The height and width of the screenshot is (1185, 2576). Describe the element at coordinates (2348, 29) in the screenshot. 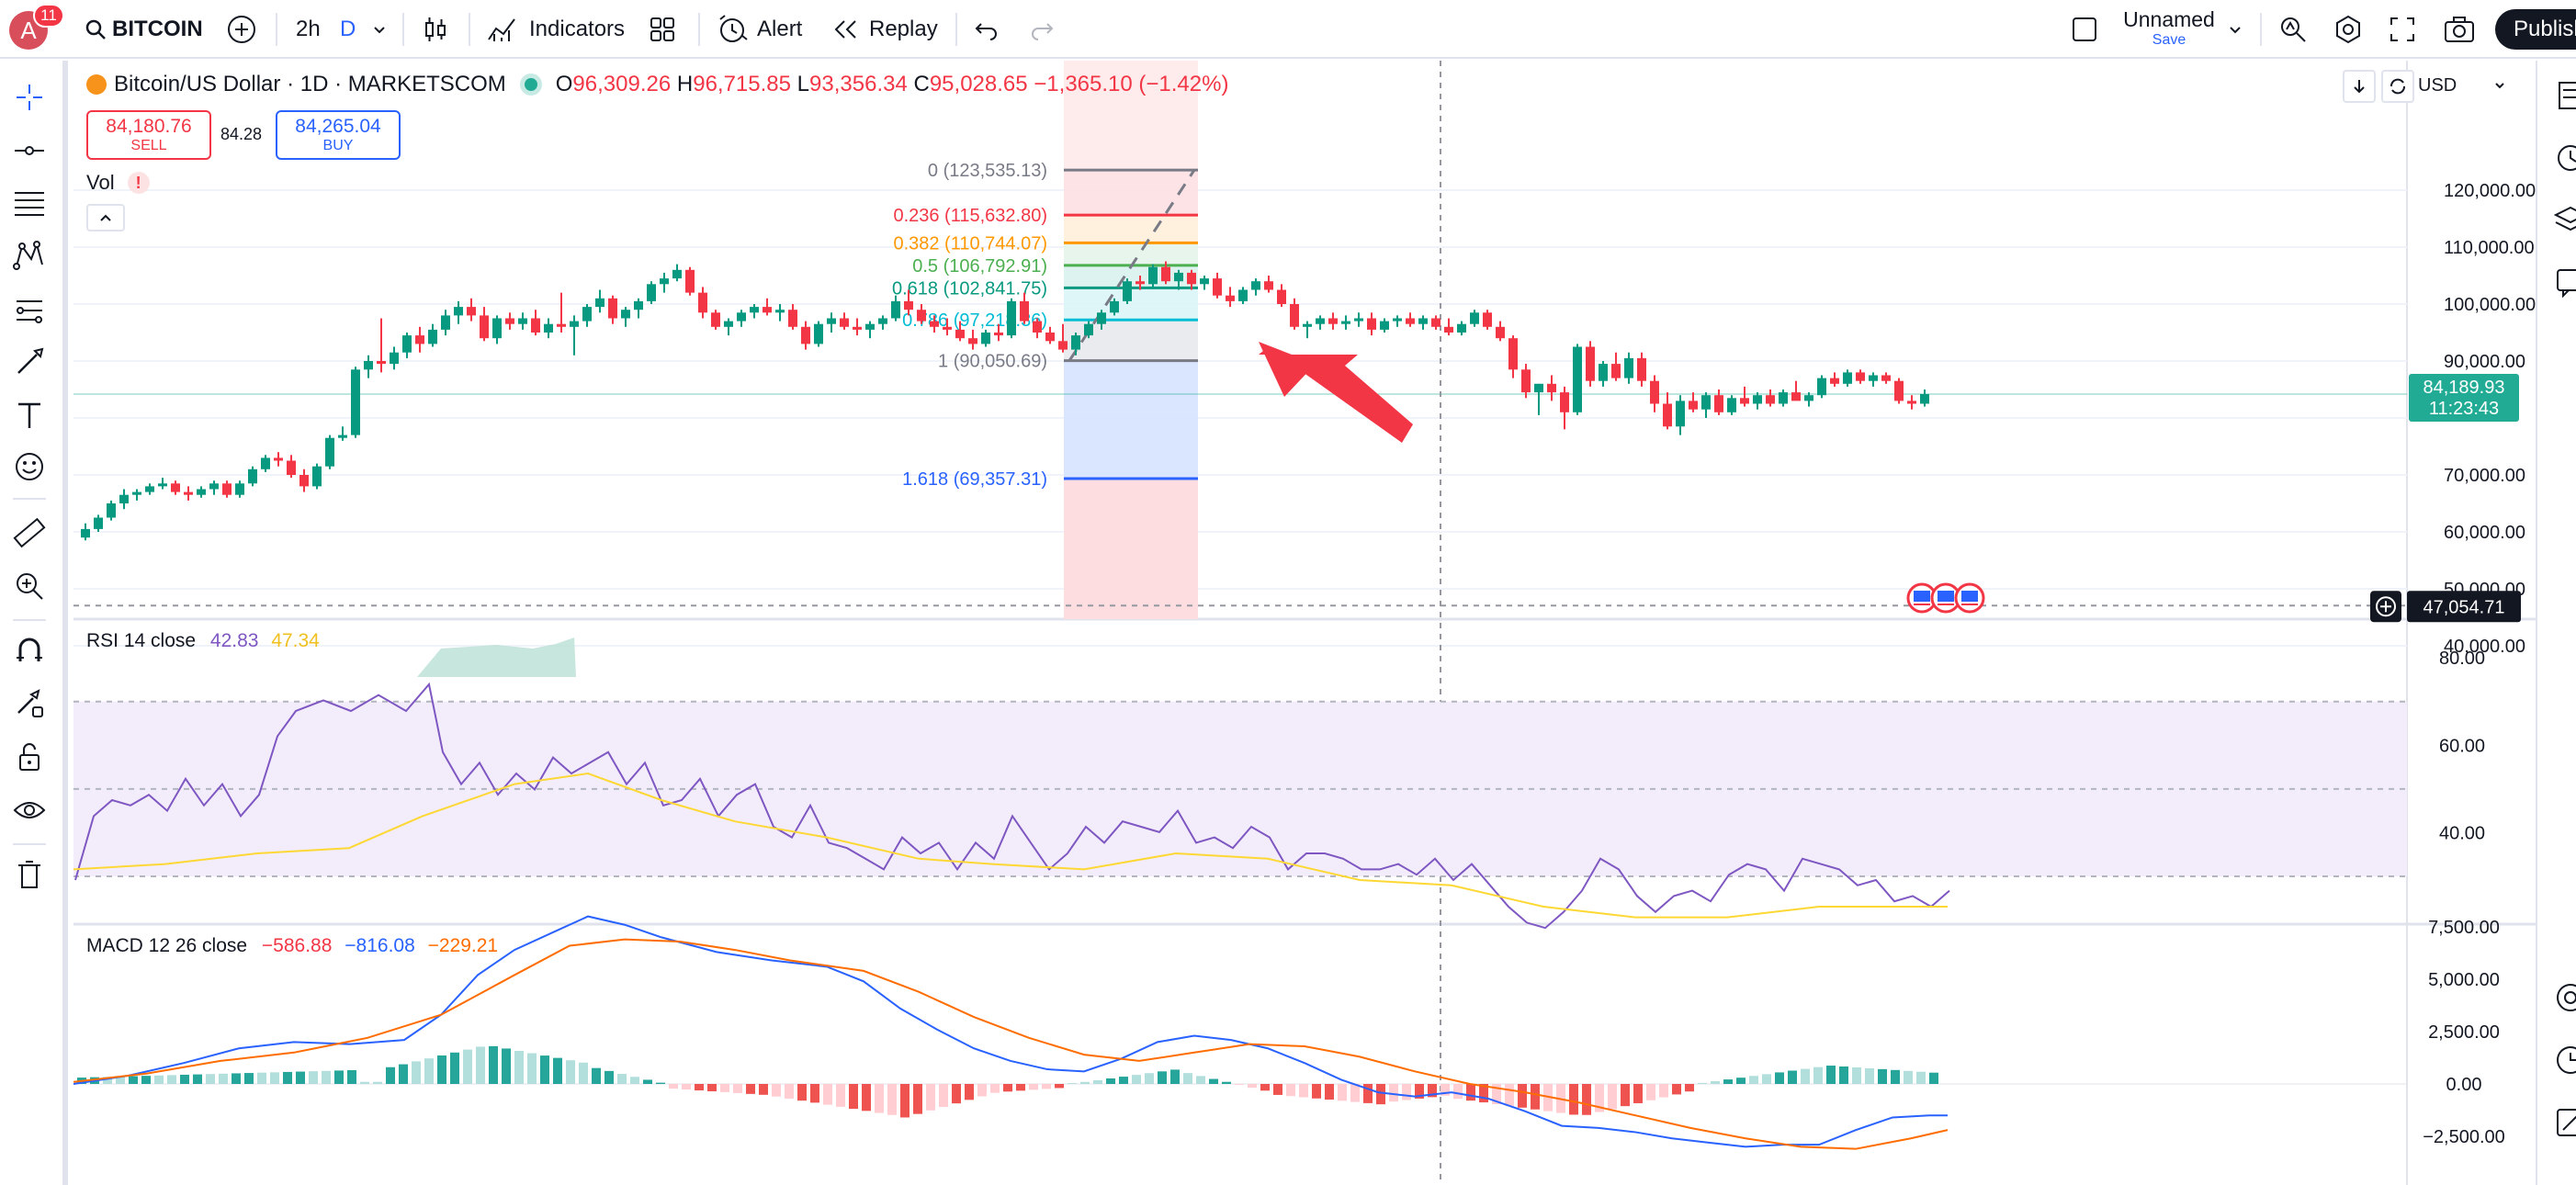

I see `settings-button` at that location.